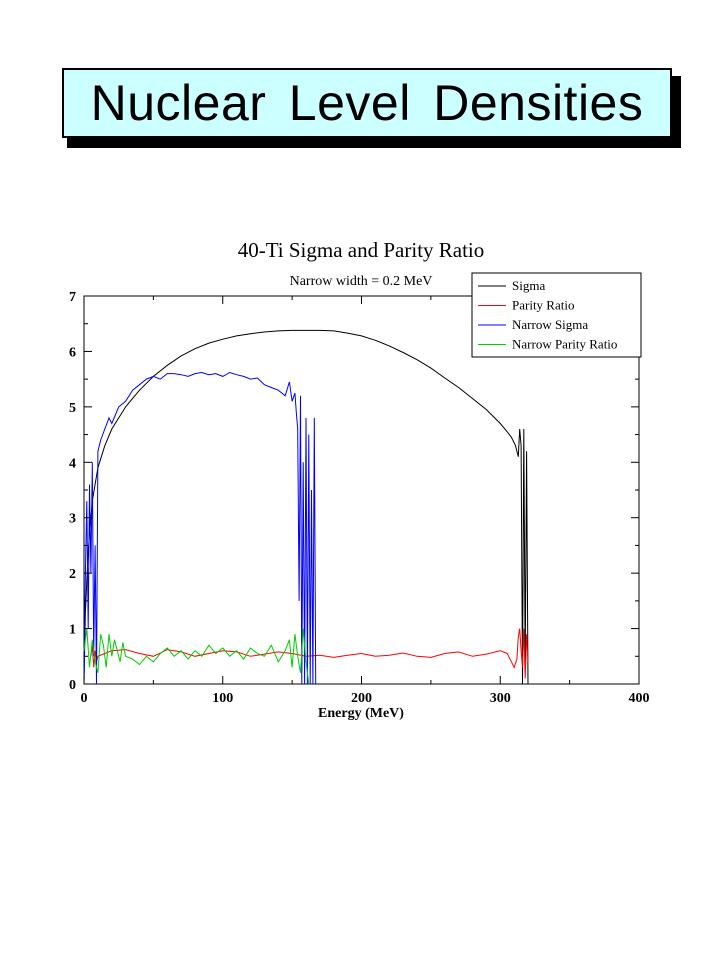 This screenshot has height=960, width=720. I want to click on y-tick-label: 5, so click(72, 408).